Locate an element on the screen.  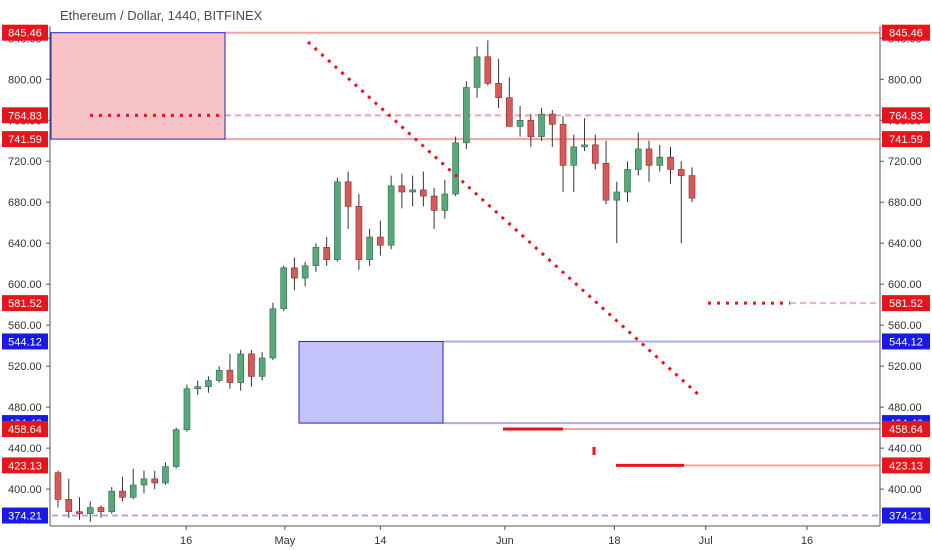
y-tick-label-right: 560.00 is located at coordinates (905, 326).